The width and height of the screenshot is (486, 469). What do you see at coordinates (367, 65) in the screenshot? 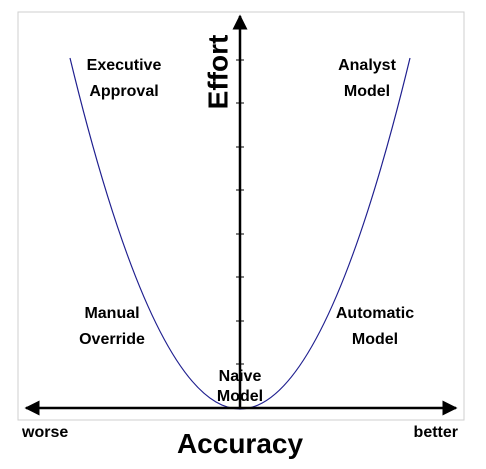
I see `analyst-model-line-1: Analyst` at bounding box center [367, 65].